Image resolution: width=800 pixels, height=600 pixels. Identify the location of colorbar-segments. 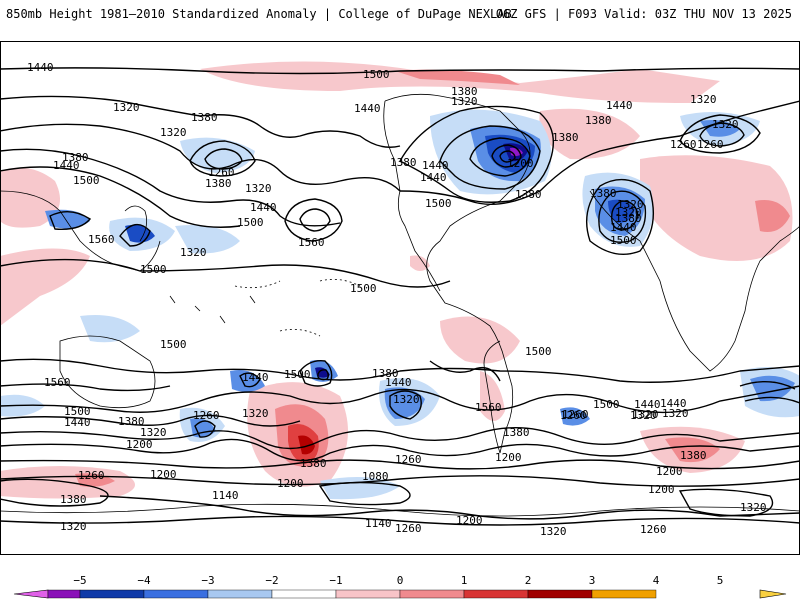
(400, 594).